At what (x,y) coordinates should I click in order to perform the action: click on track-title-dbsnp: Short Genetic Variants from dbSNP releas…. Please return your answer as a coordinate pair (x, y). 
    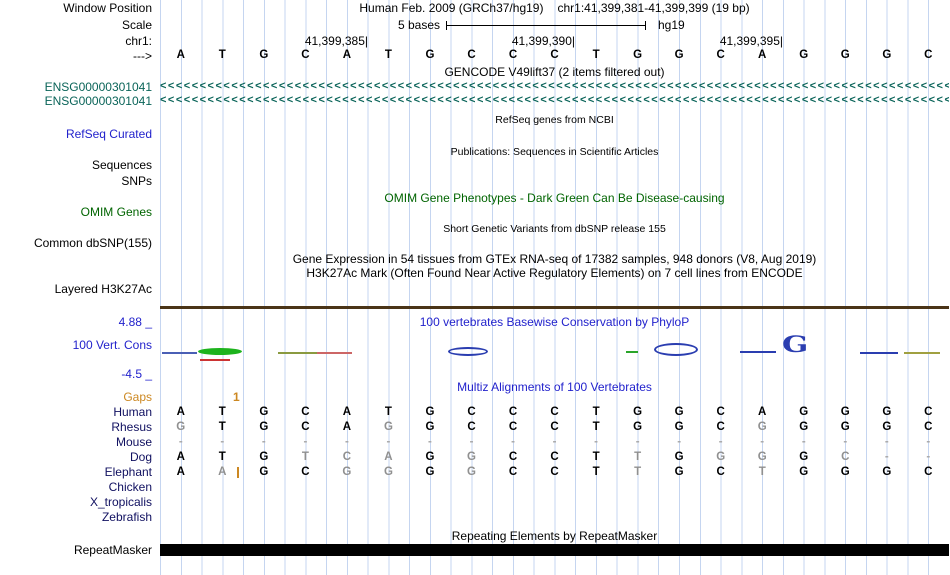
    Looking at the image, I should click on (554, 229).